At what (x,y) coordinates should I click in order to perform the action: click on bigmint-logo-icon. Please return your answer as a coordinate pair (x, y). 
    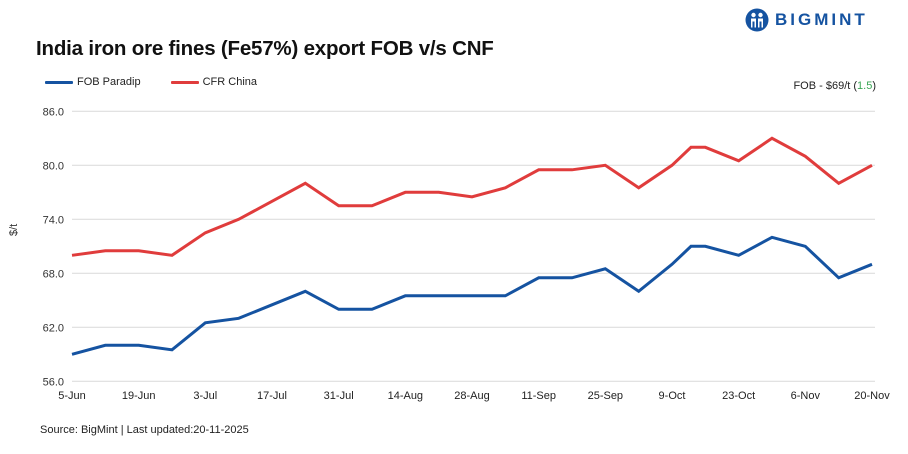
    Looking at the image, I should click on (757, 20).